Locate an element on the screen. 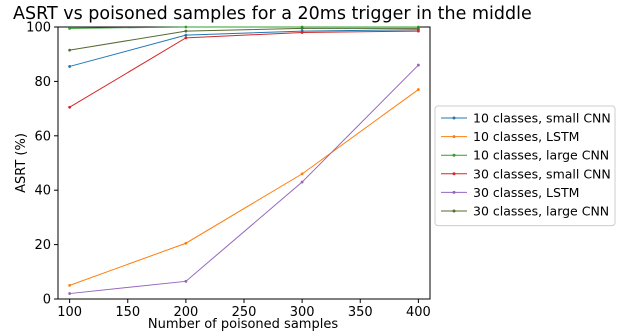 This screenshot has width=619, height=333. x-axis: 100 150 200 250 300 350 400 is located at coordinates (244, 309).